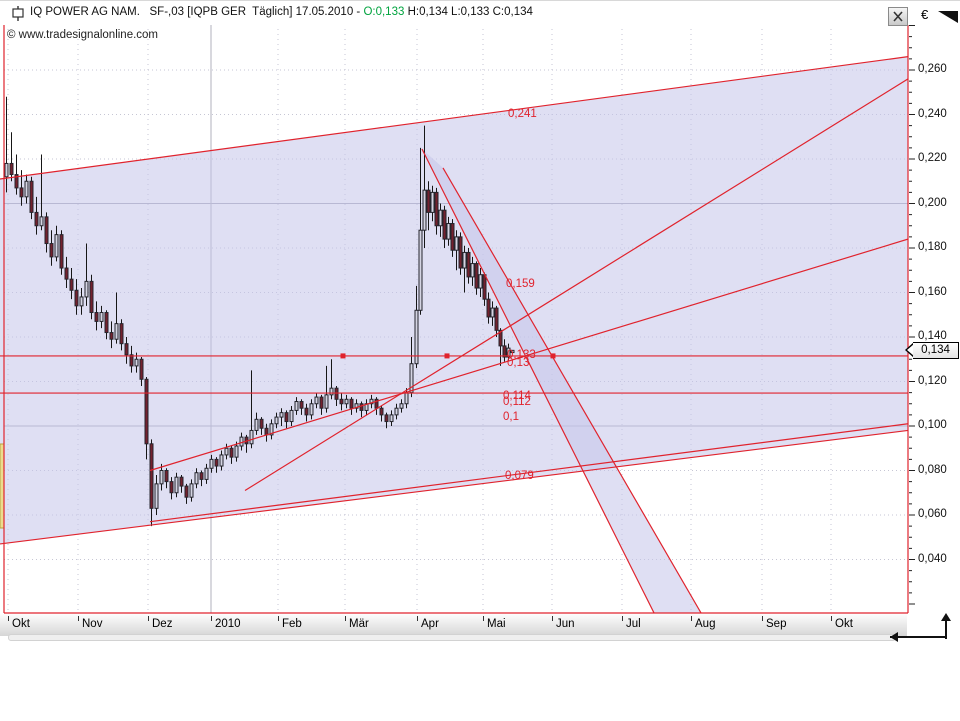 The height and width of the screenshot is (721, 960). I want to click on last-price-value: 0,134, so click(936, 350).